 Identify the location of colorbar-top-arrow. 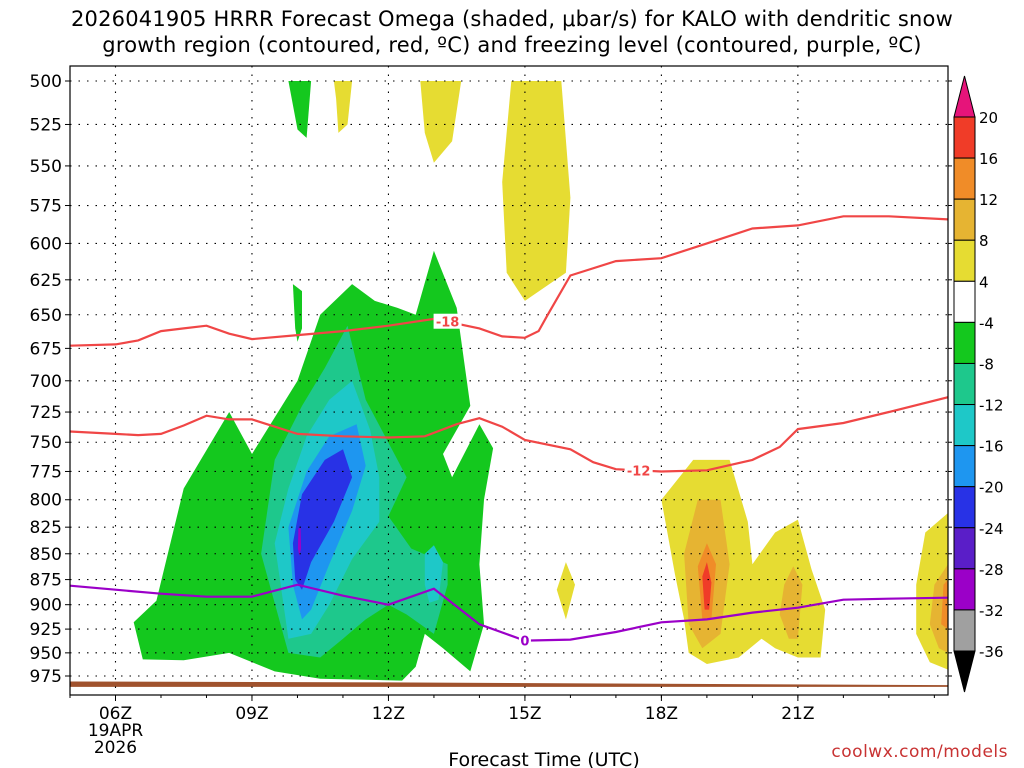
(964, 96).